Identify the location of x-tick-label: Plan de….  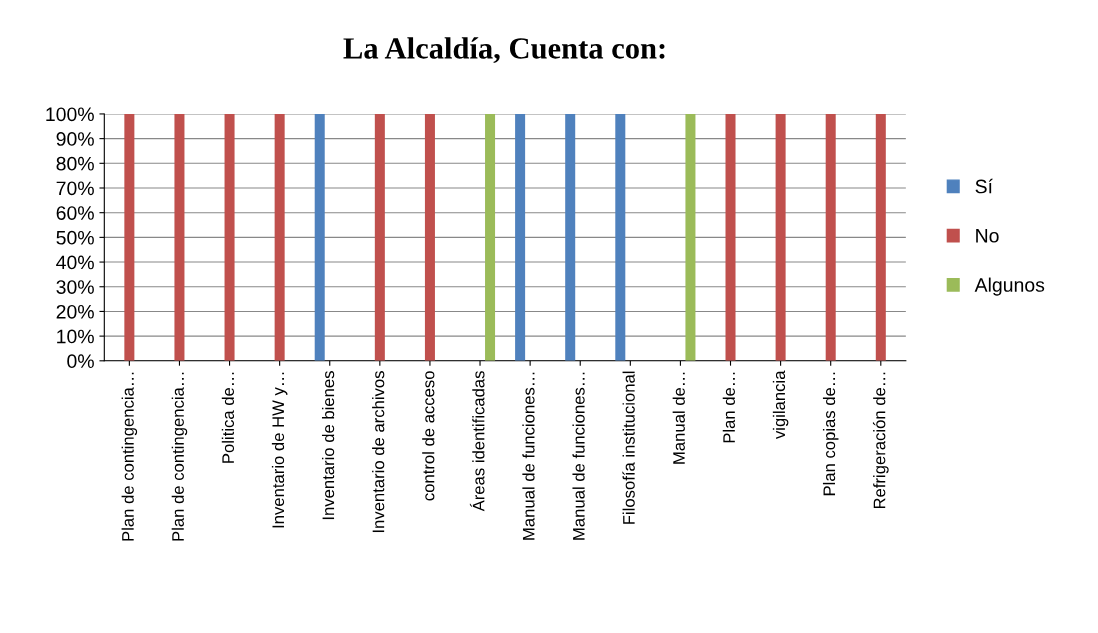
(728, 407).